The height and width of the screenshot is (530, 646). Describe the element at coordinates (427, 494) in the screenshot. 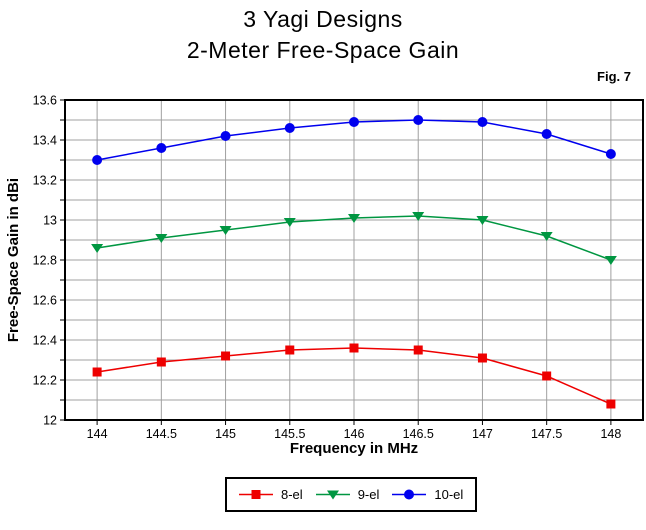

I see `legend-item-10el: 10-el` at that location.